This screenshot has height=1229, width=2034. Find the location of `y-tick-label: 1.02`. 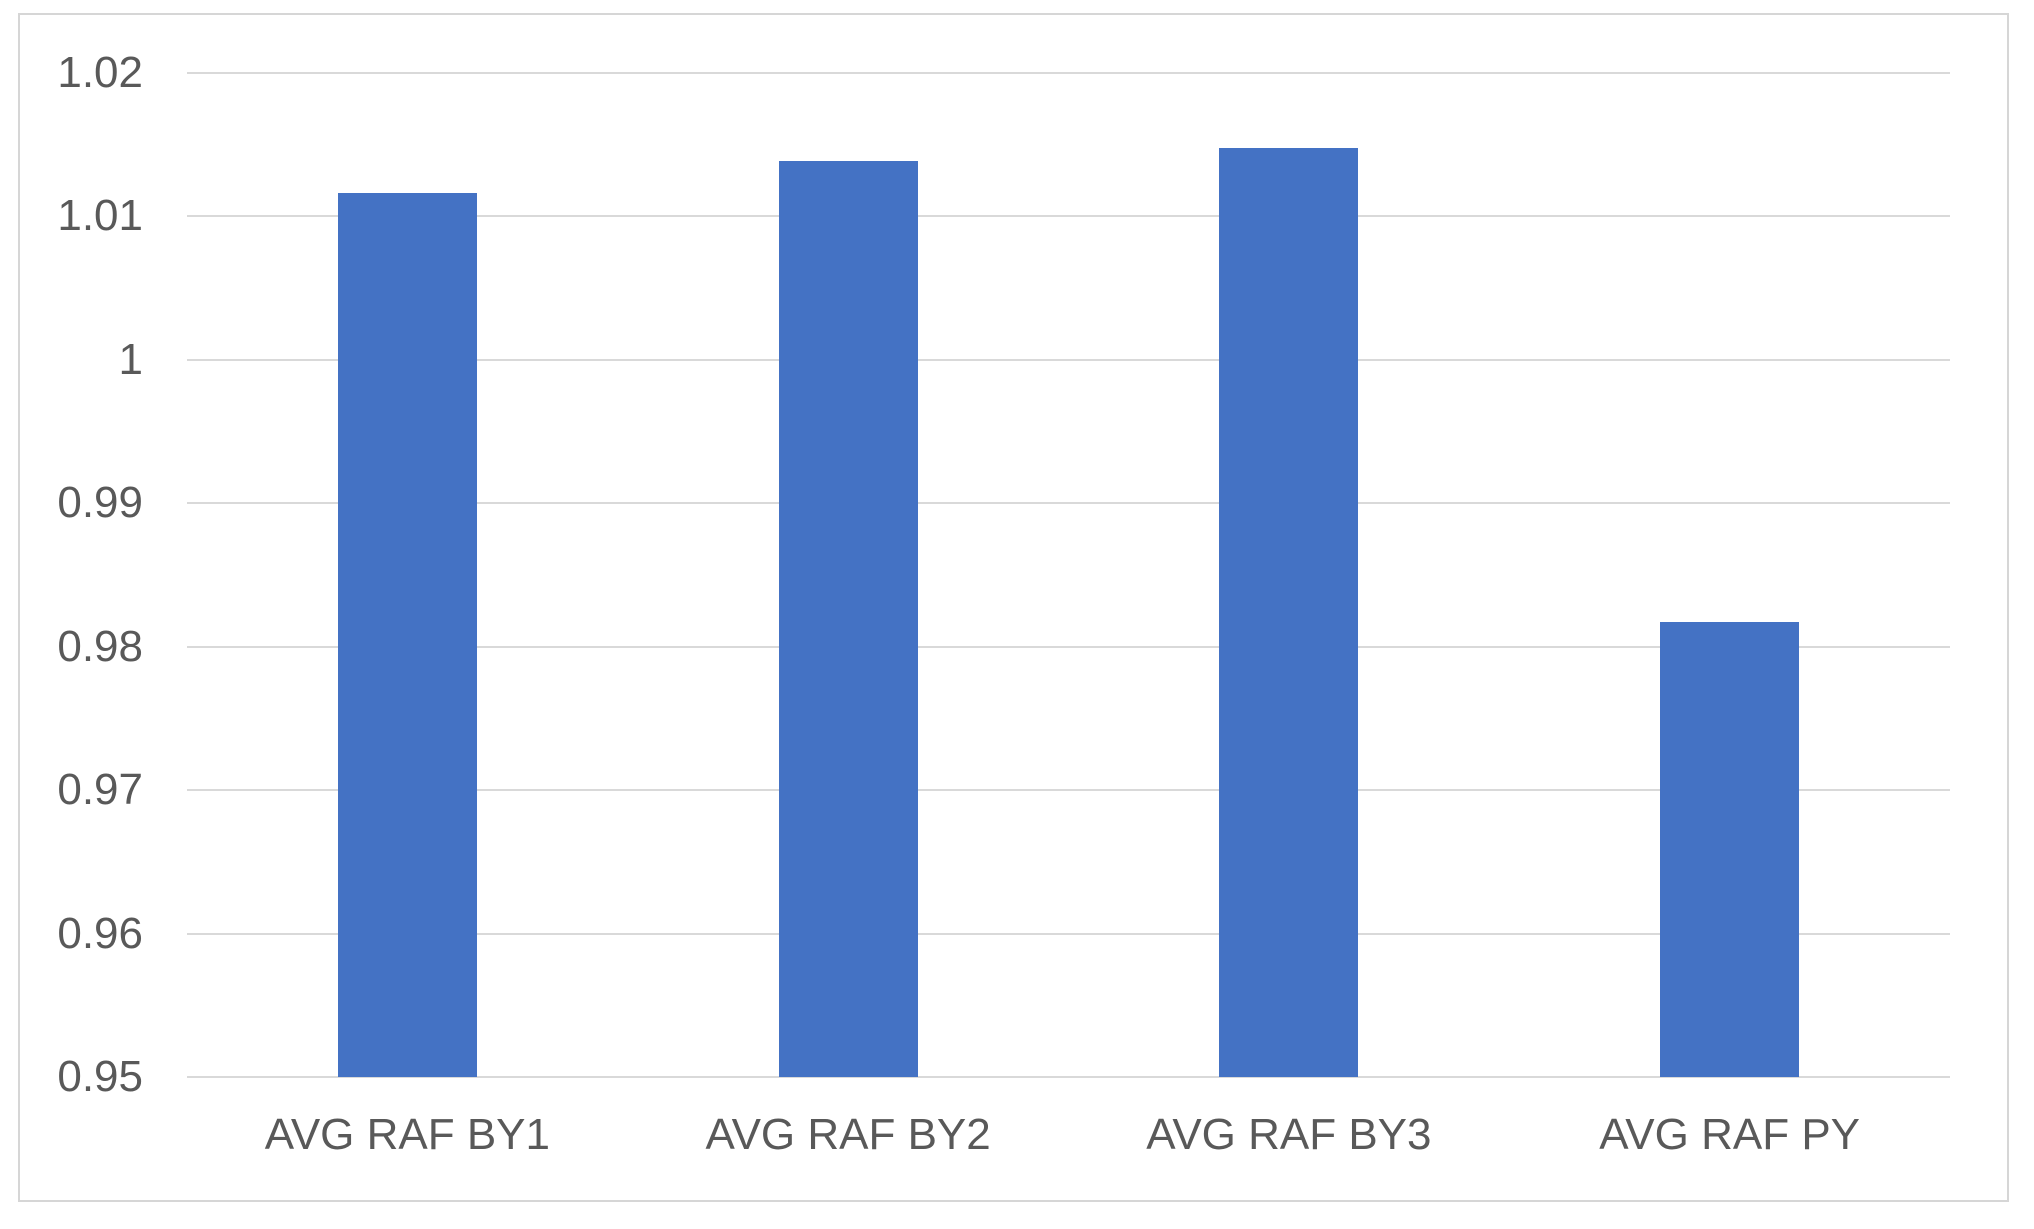

y-tick-label: 1.02 is located at coordinates (100, 72).